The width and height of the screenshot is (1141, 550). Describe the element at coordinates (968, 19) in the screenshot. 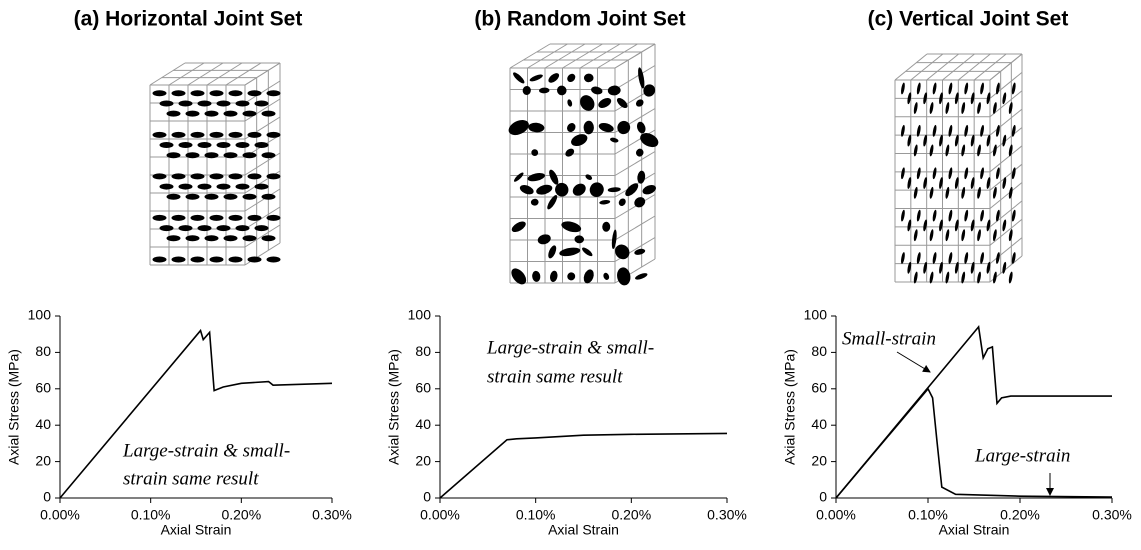

I see `chart-title: (c) Vertical Joint Set` at that location.